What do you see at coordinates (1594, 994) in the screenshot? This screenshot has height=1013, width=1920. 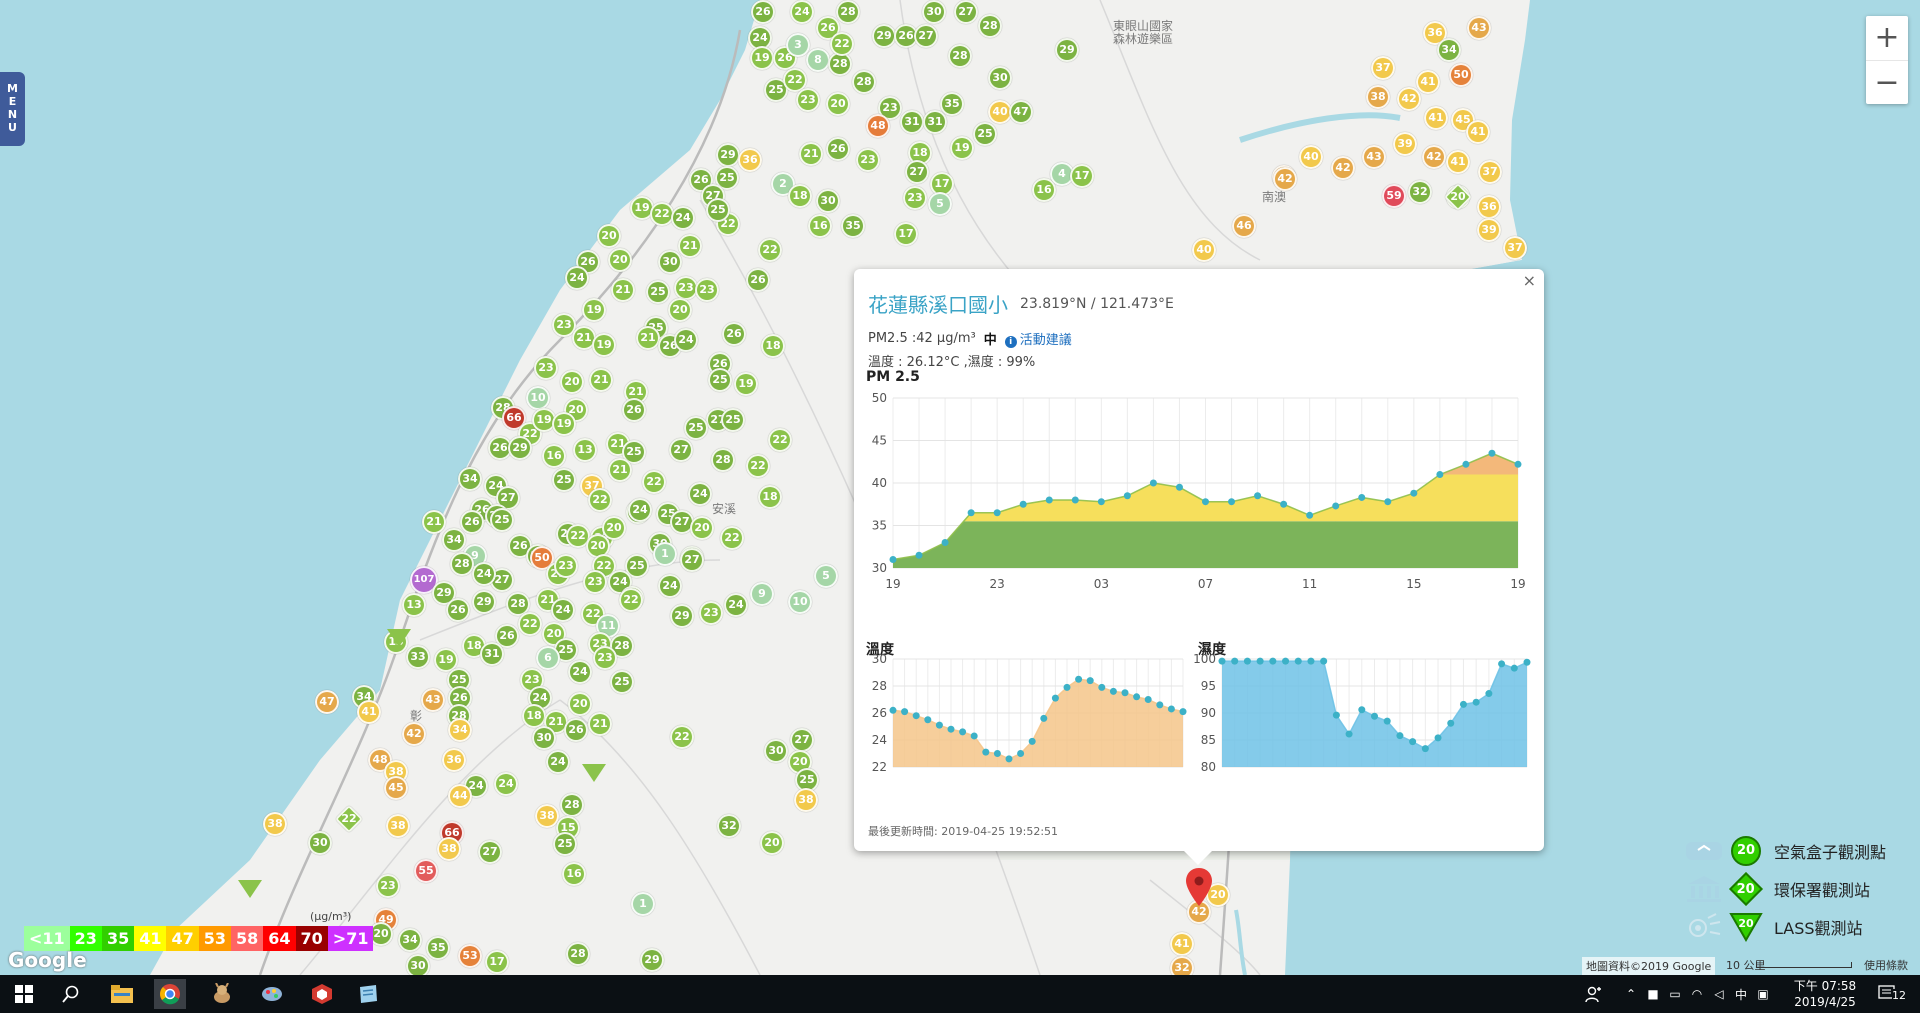 I see `people-icon` at bounding box center [1594, 994].